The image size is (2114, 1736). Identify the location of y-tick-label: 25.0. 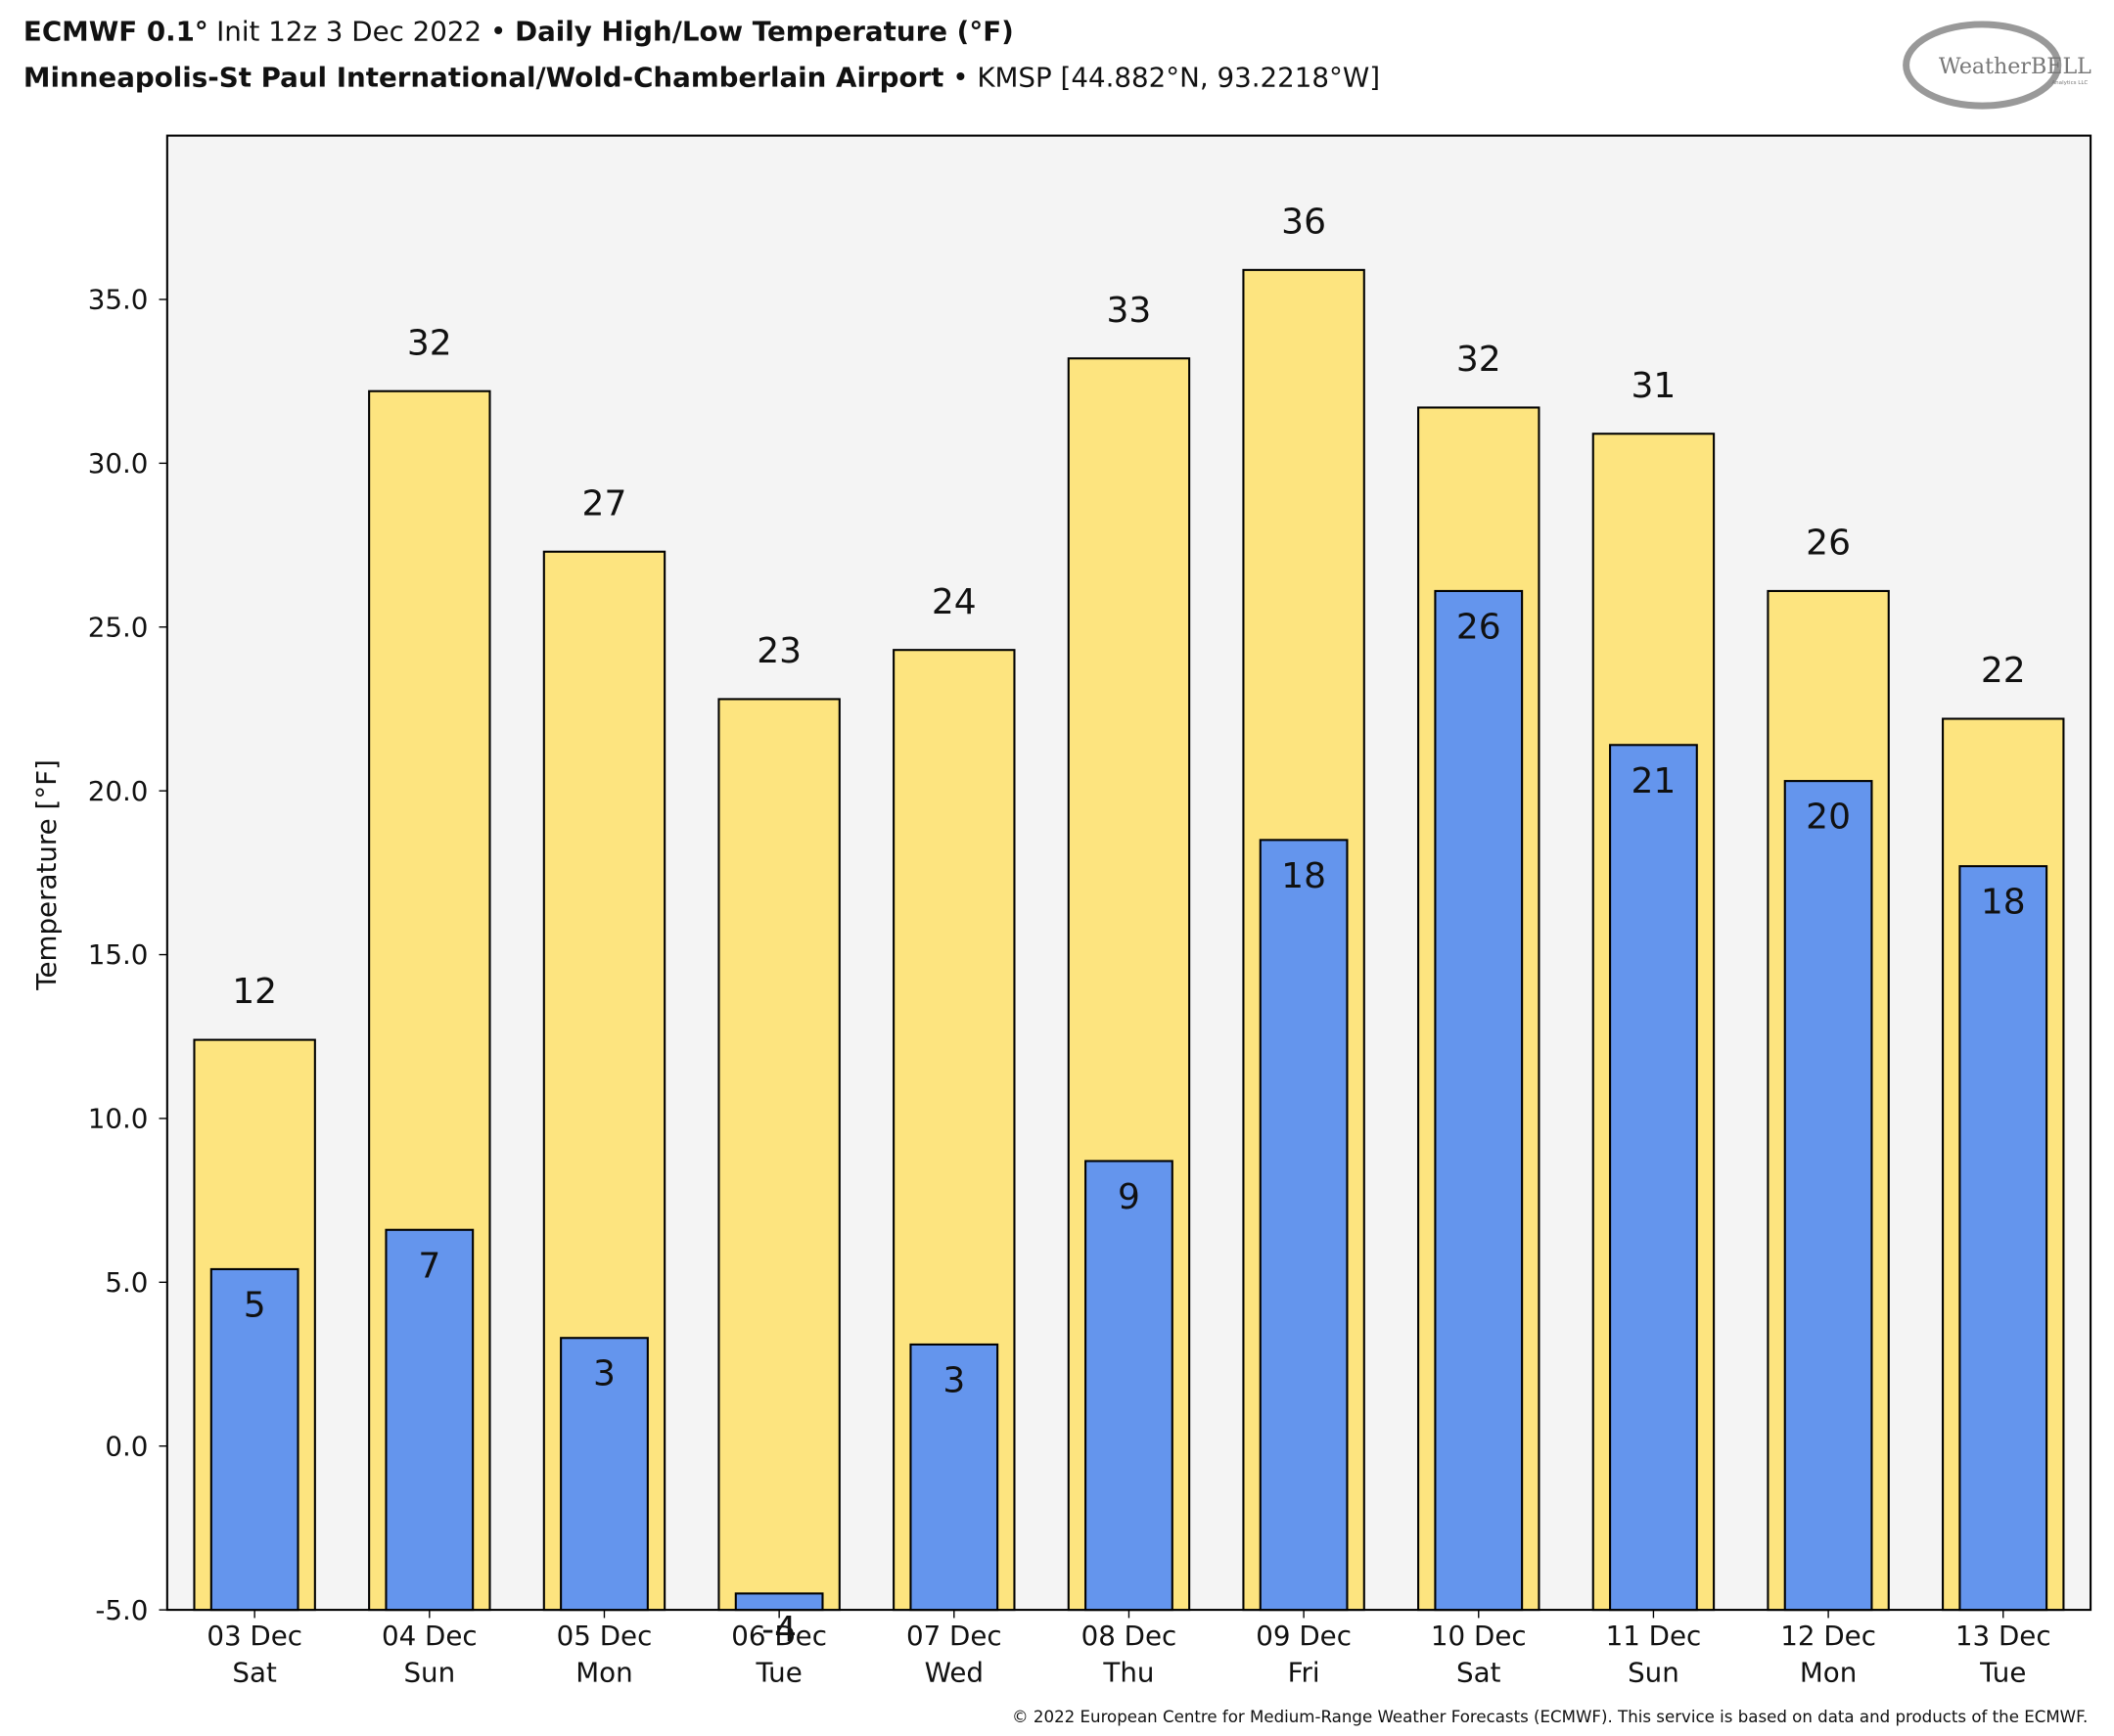
(119, 627).